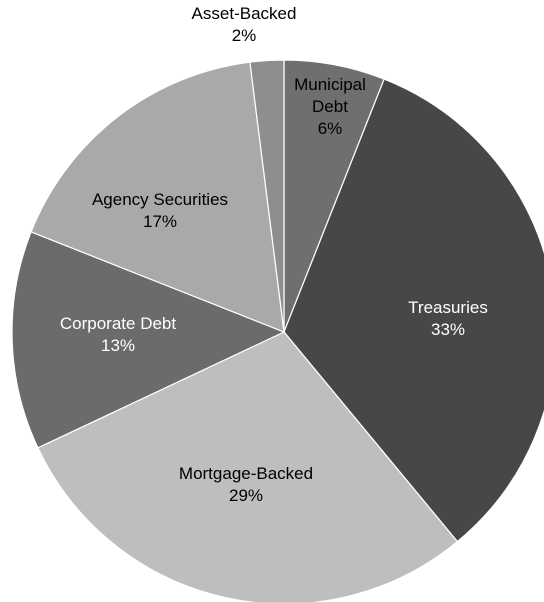  I want to click on slice-percent-label: 13%, so click(118, 345).